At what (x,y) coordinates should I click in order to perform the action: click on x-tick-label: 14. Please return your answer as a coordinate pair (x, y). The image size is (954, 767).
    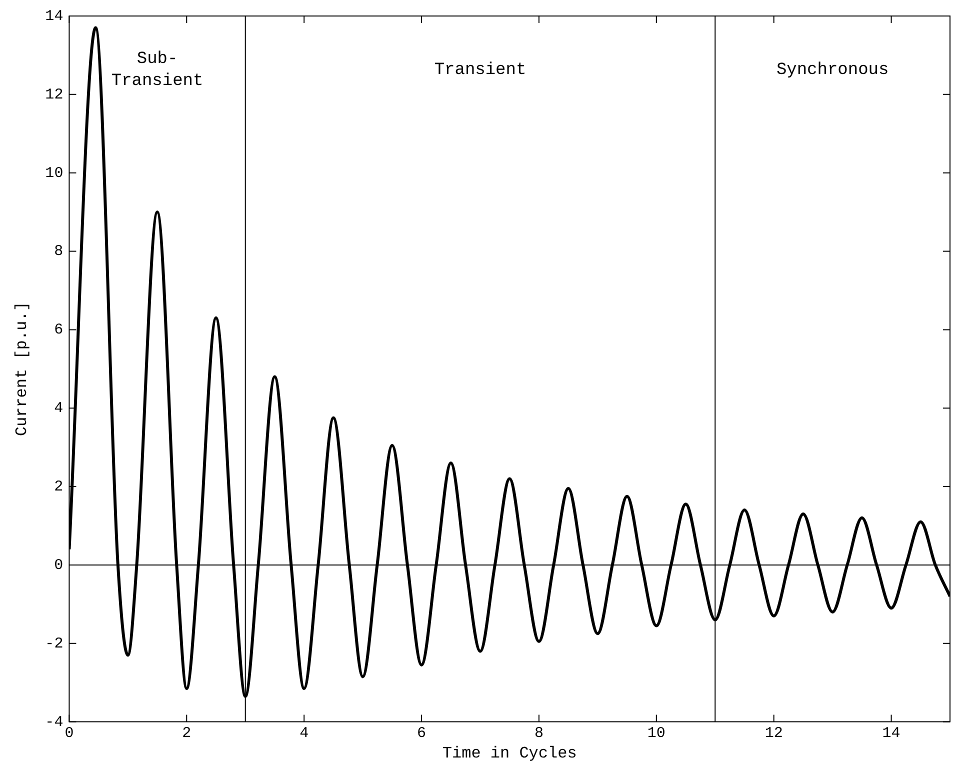
    Looking at the image, I should click on (891, 733).